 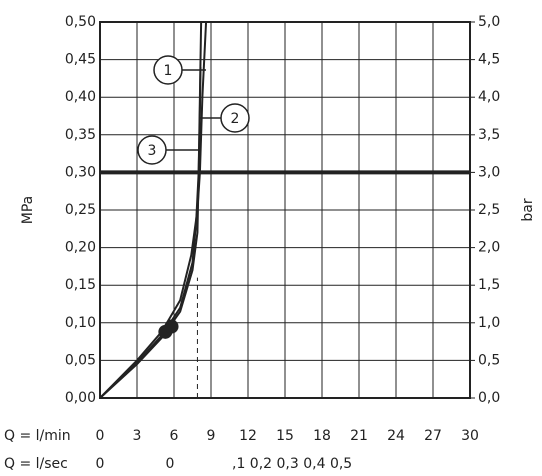 What do you see at coordinates (285, 436) in the screenshot?
I see `x-tick-label: 15` at bounding box center [285, 436].